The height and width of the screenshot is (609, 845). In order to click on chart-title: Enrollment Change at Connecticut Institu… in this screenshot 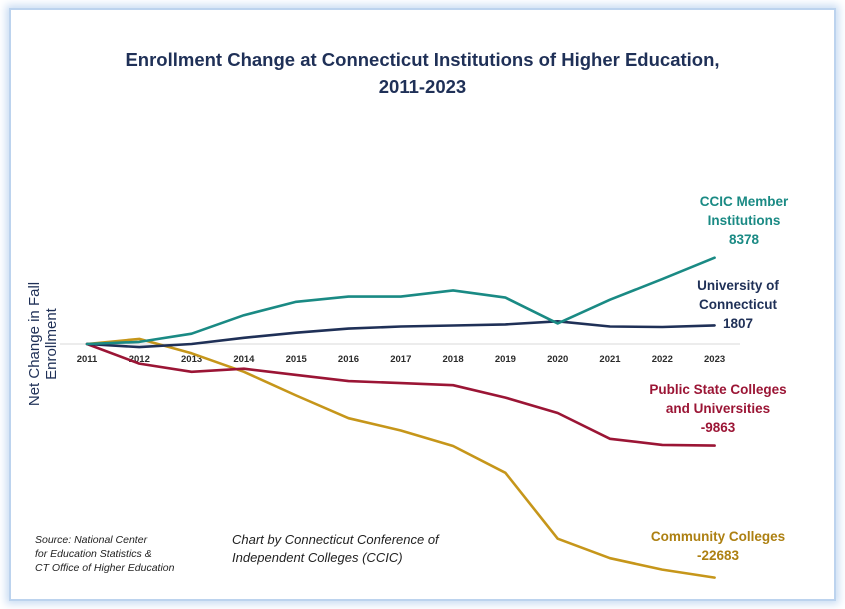, I will do `click(422, 73)`.